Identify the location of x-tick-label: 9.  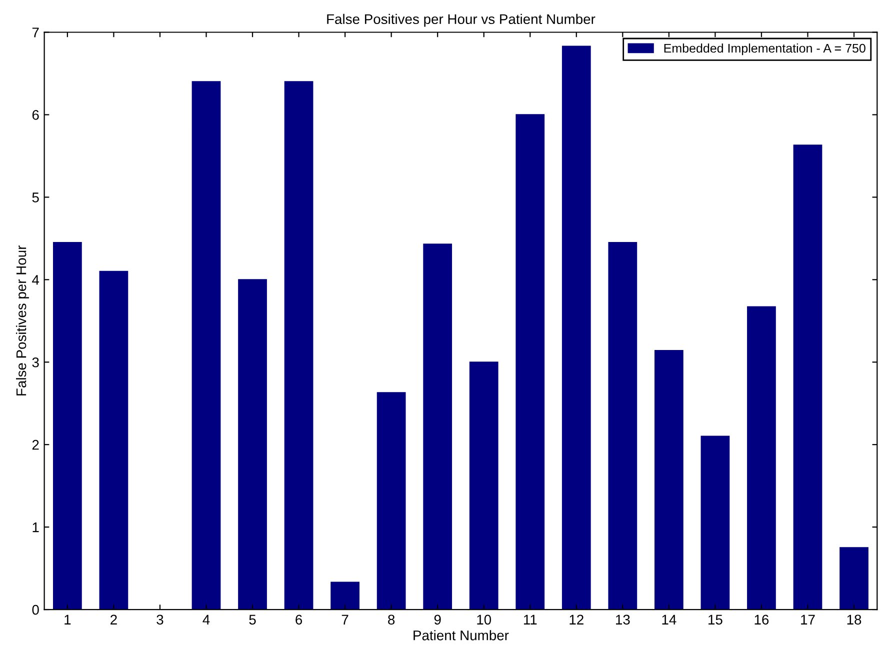
(437, 619).